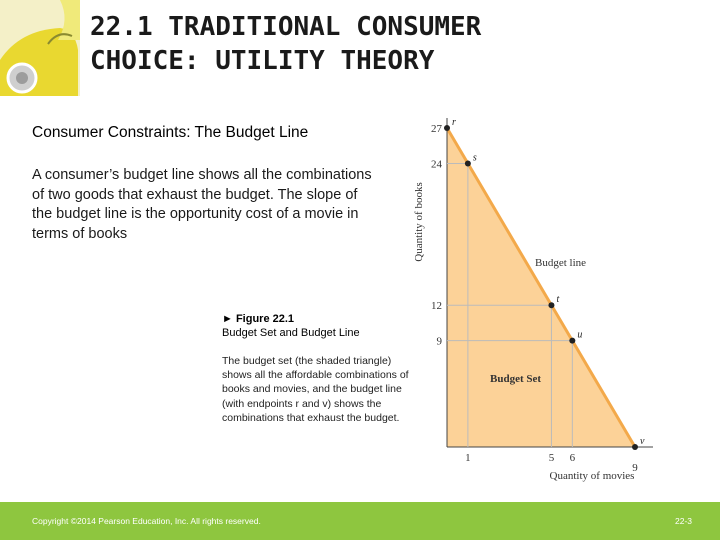 The image size is (720, 540). Describe the element at coordinates (579, 335) in the screenshot. I see `point-label-u: u` at that location.